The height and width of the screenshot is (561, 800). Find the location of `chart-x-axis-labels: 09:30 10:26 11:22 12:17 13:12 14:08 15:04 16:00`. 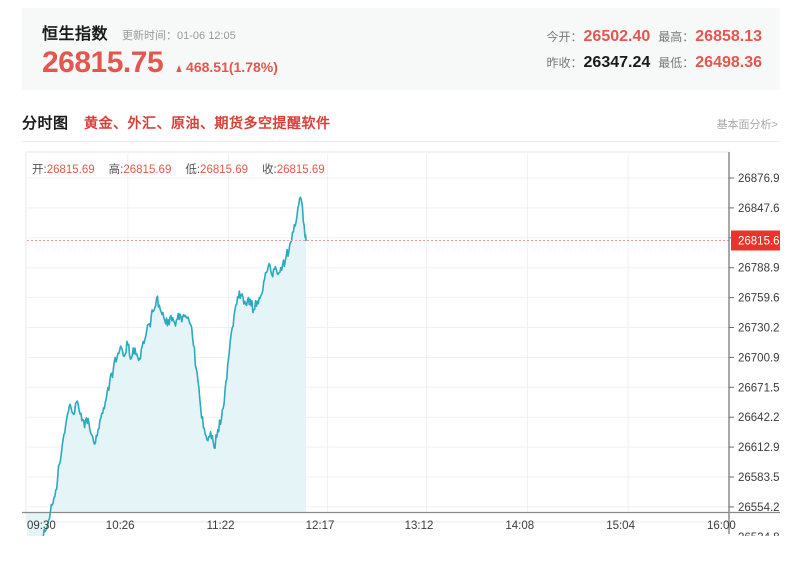

chart-x-axis-labels: 09:30 10:26 11:22 12:17 13:12 14:08 15:04 16:00 is located at coordinates (381, 526).